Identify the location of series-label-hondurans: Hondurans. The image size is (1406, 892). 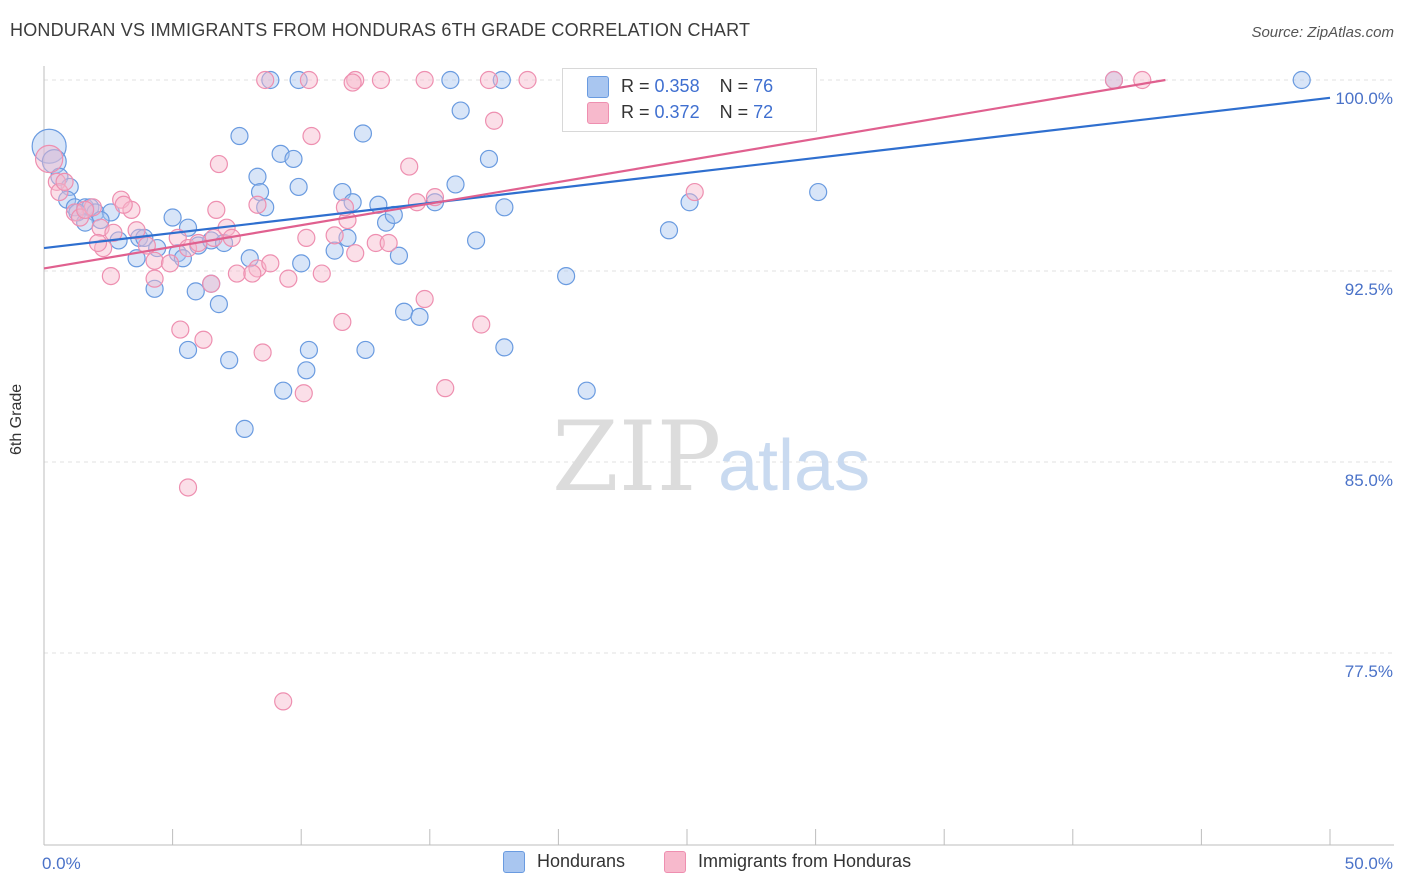
(581, 861).